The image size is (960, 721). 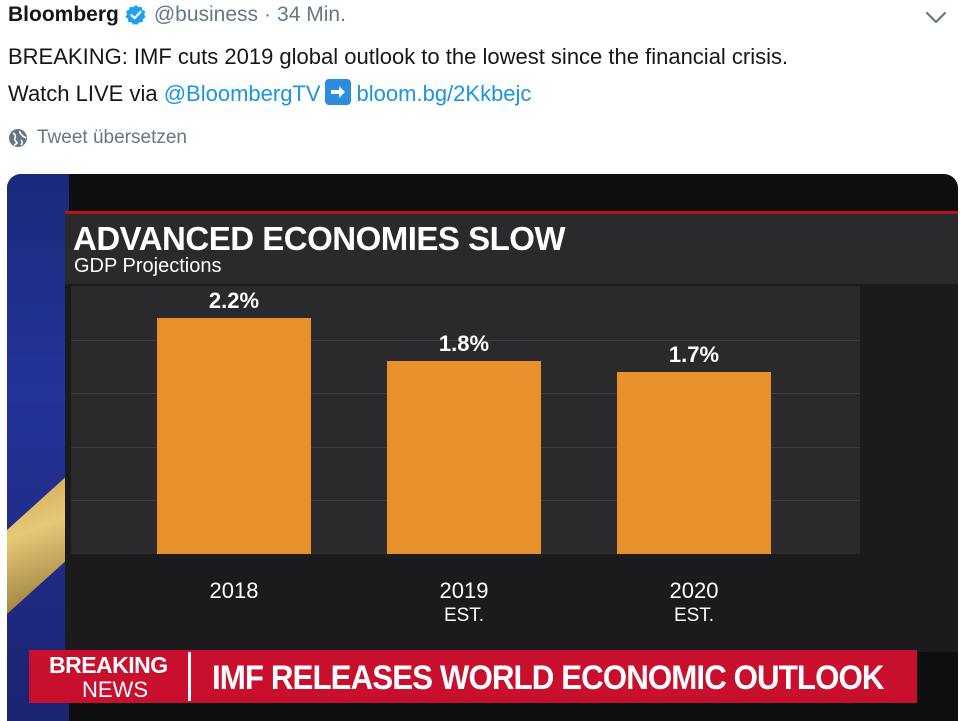 I want to click on bar-2020, so click(x=694, y=462).